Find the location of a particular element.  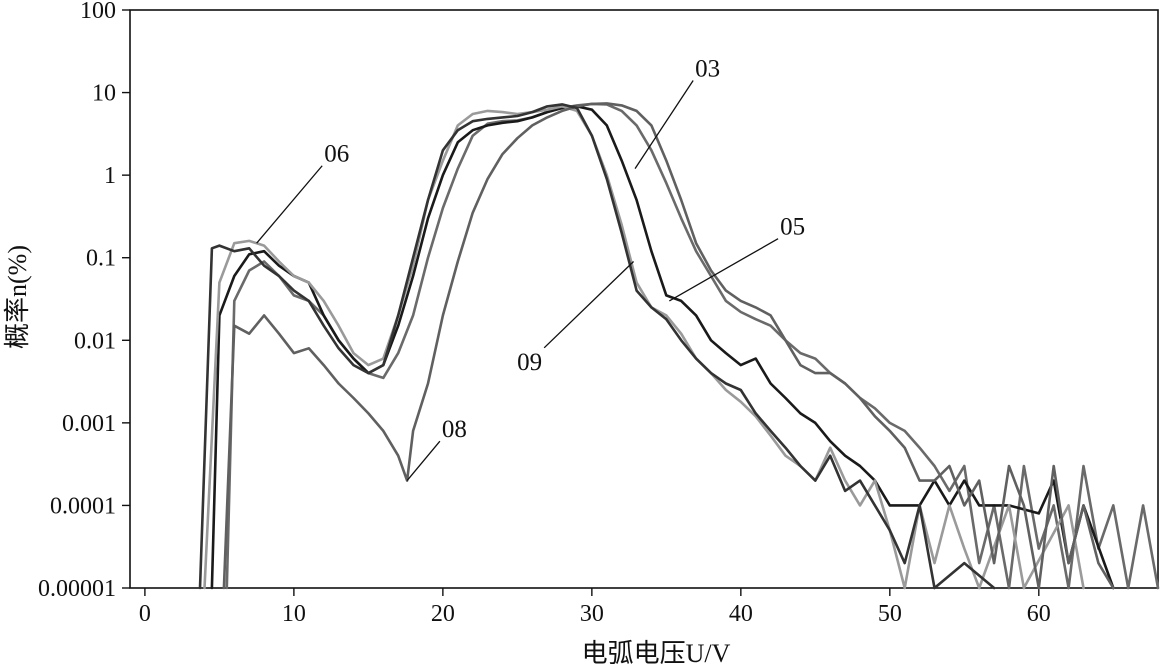

x-tick-label: 40 is located at coordinates (741, 614).